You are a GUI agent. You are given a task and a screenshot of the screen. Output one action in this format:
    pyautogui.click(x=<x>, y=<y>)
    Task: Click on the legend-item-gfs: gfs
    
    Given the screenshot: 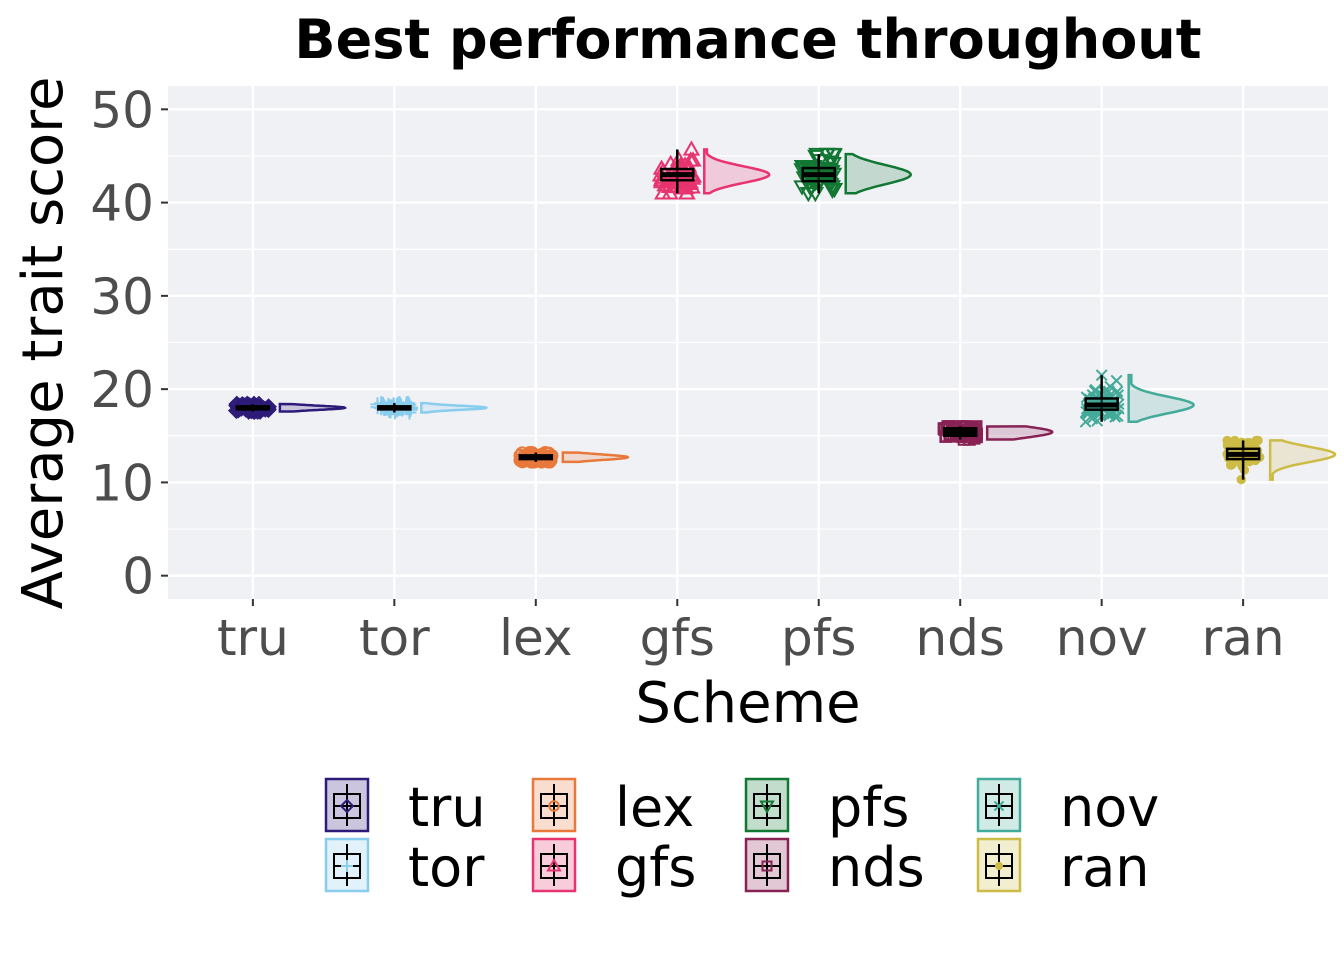 What is the action you would take?
    pyautogui.click(x=613, y=867)
    